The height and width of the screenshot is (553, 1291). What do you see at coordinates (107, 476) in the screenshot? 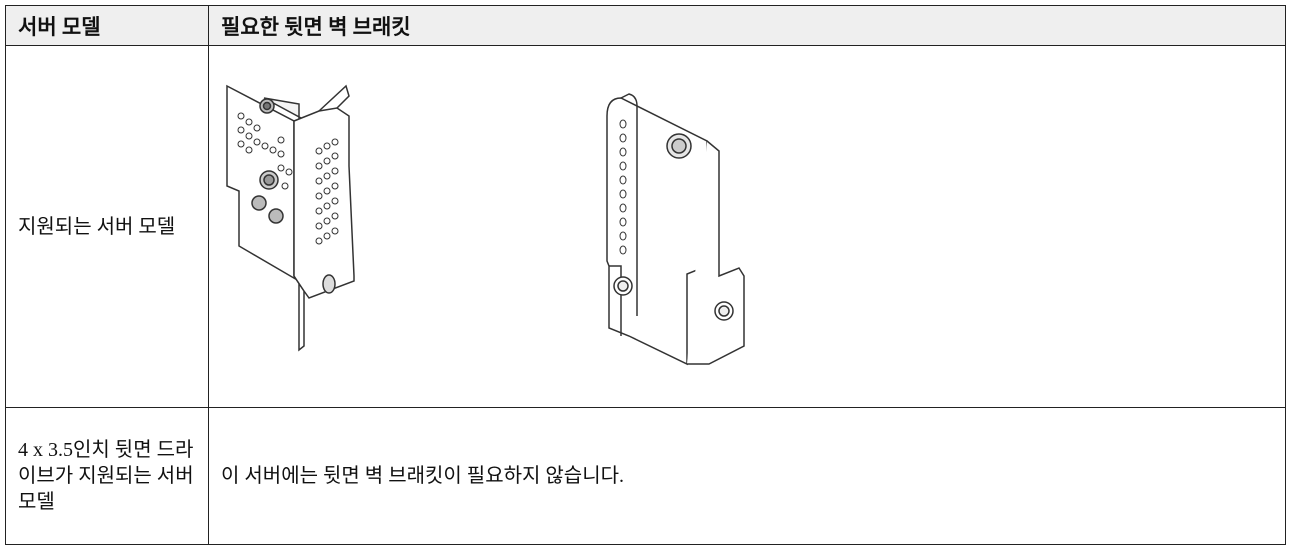
I see `table-cell: 4 x 3.5인치 뒷면 드라이브가 지원되는 서버 모델` at bounding box center [107, 476].